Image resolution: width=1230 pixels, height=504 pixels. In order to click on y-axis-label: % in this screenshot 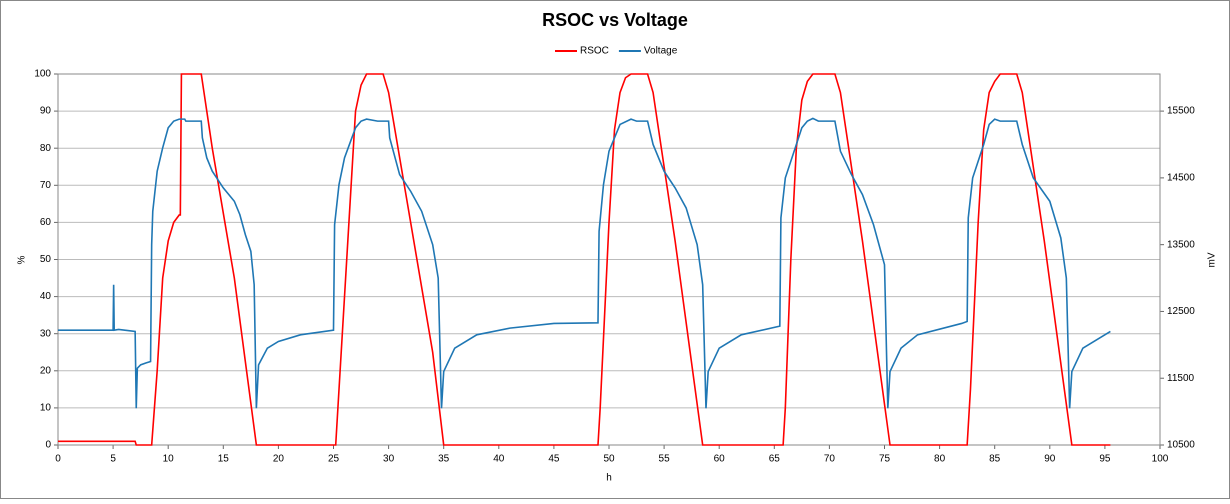, I will do `click(22, 259)`.